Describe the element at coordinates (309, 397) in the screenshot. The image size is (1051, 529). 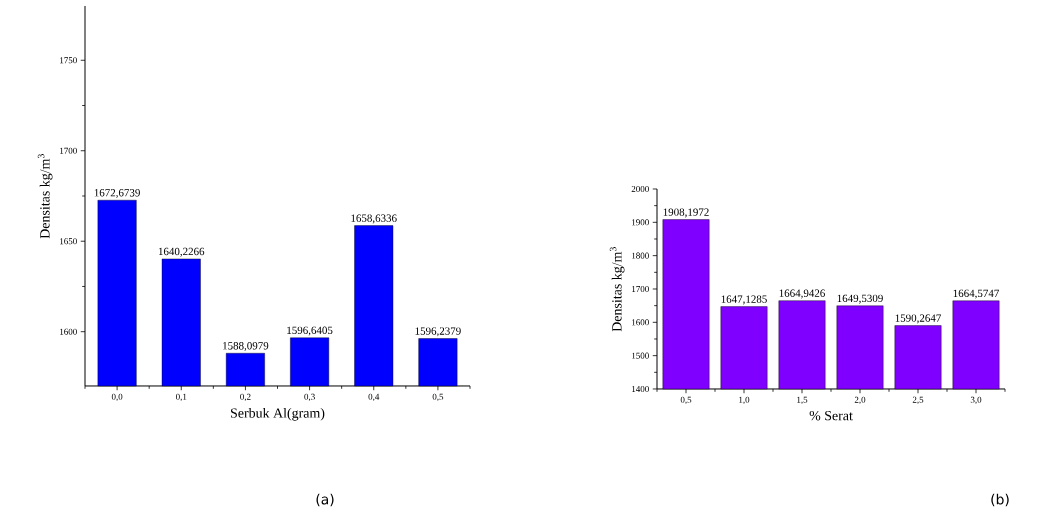
I see `x-tick-label: 0,3` at that location.